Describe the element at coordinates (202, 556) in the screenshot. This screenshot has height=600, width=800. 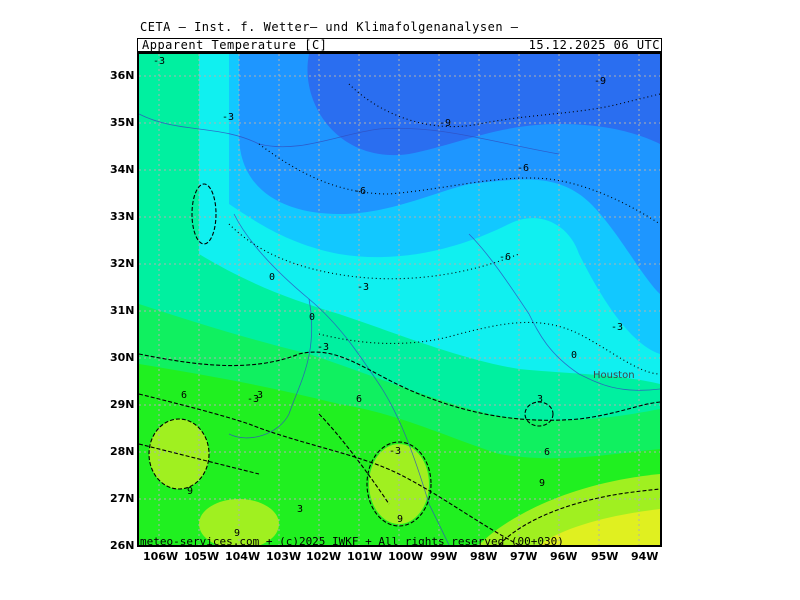
I see `lon-label: 105W` at that location.